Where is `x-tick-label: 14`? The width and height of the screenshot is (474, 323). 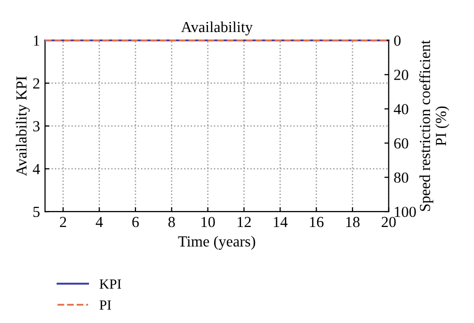
x-tick-label: 14 is located at coordinates (281, 222).